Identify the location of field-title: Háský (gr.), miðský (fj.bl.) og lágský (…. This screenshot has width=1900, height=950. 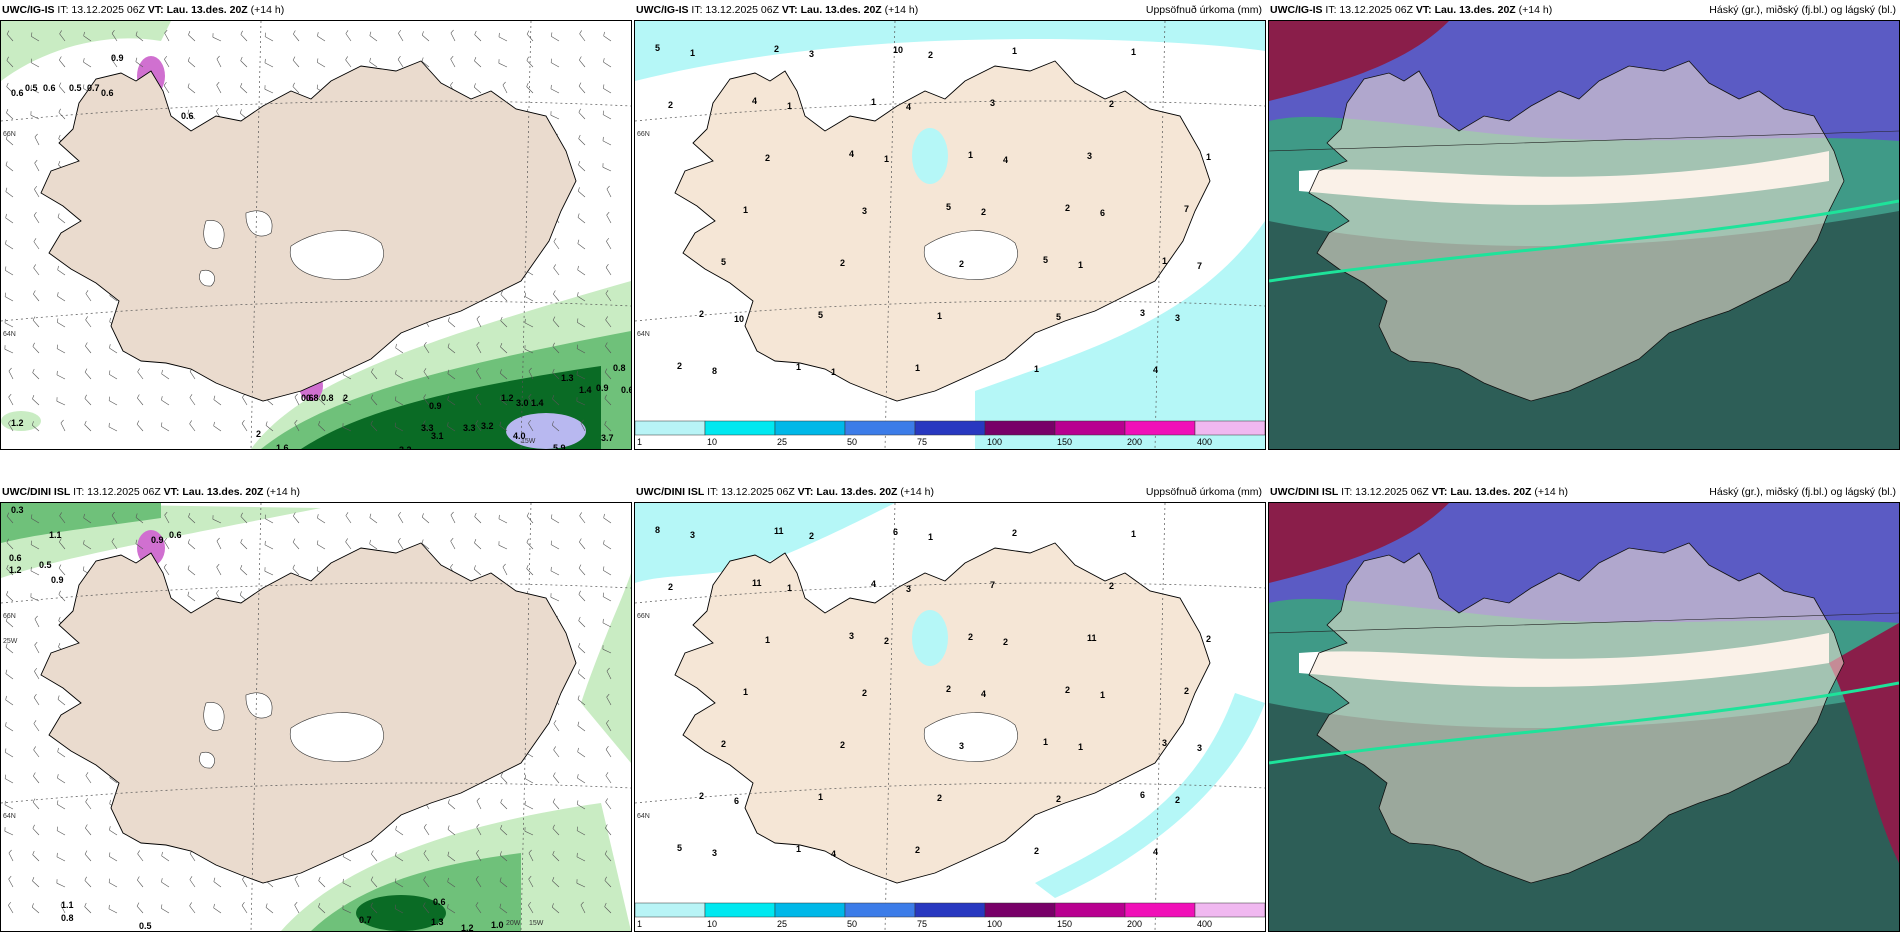
(1802, 10).